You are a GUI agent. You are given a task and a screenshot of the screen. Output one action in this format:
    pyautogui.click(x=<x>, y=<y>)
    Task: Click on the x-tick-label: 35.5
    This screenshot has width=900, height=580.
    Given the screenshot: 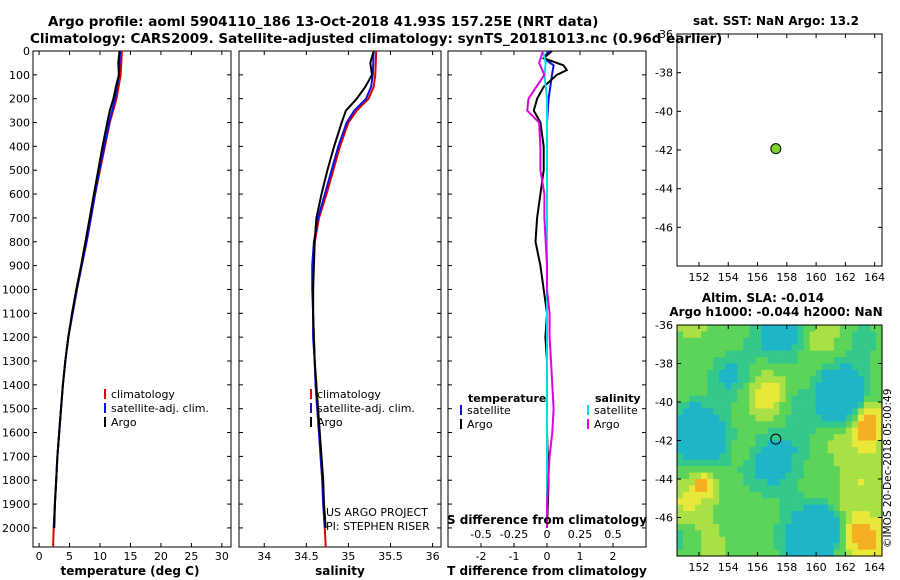 What is the action you would take?
    pyautogui.click(x=390, y=556)
    